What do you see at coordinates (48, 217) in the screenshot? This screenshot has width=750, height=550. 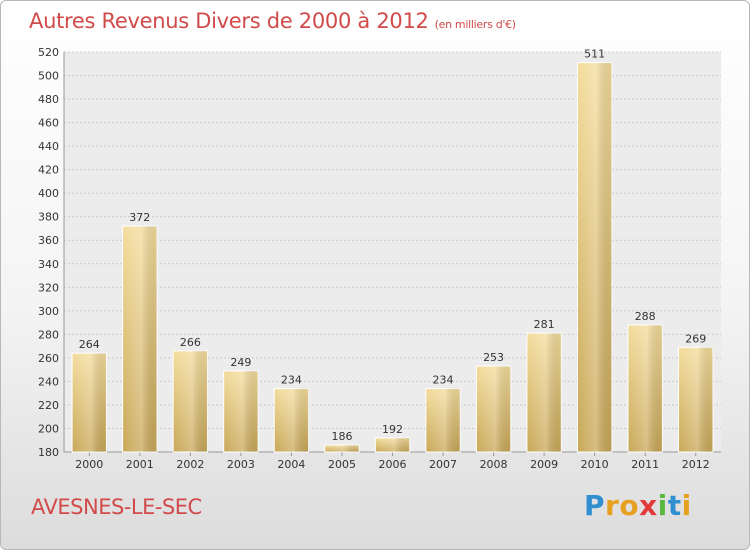 I see `y-tick-label: 380` at bounding box center [48, 217].